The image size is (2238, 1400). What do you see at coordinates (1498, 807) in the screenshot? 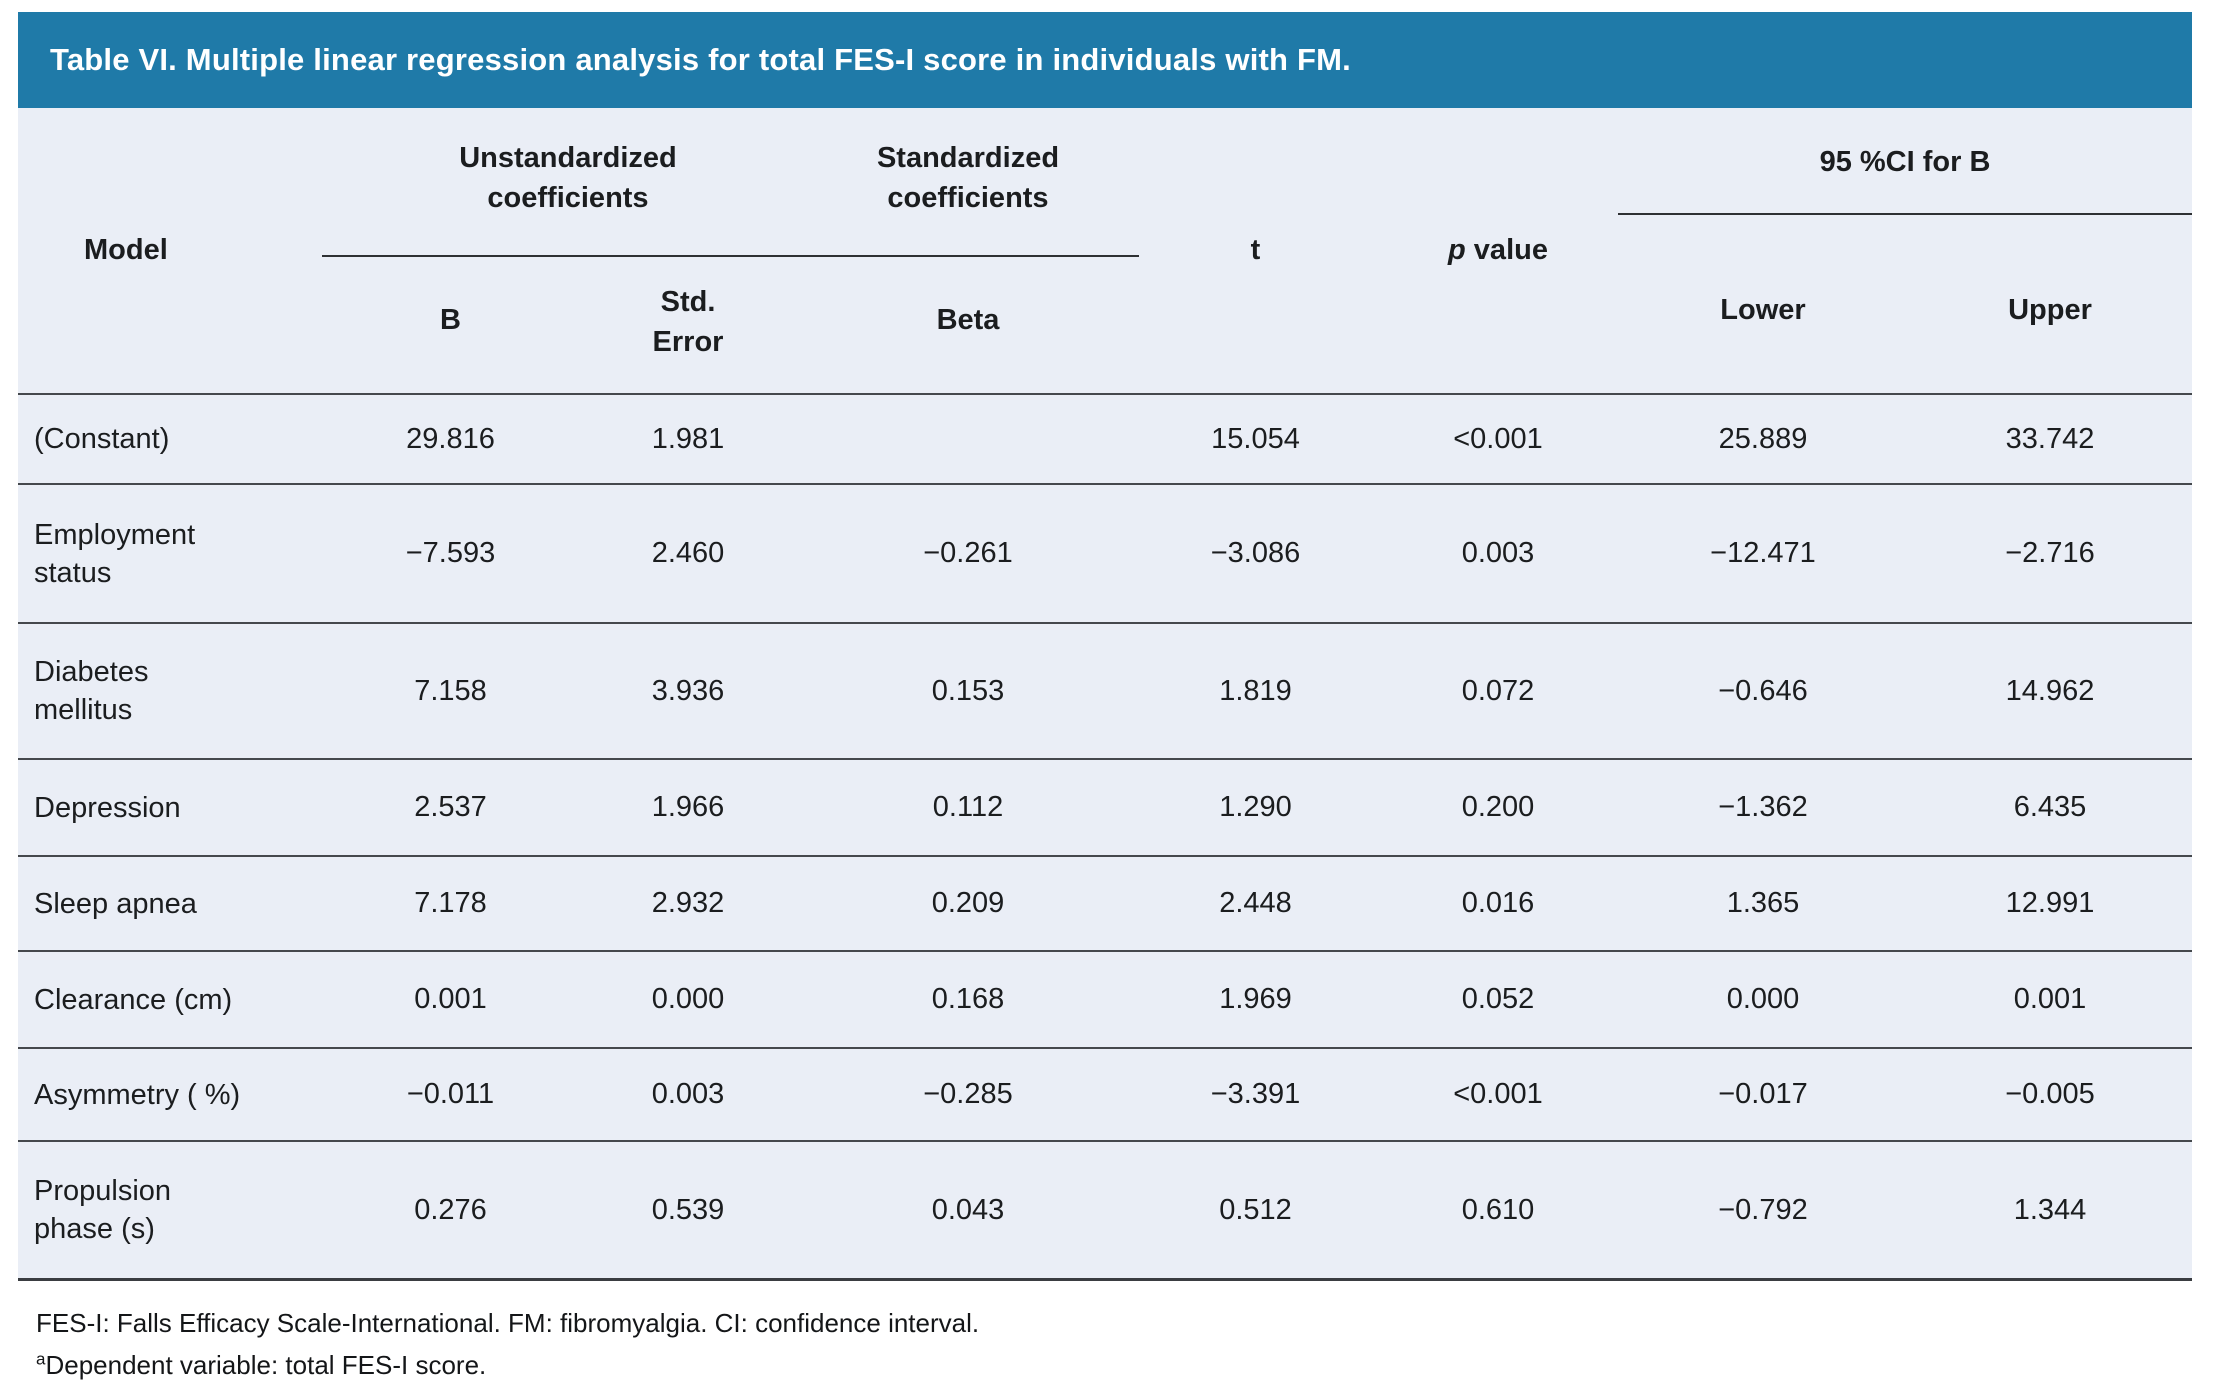
I see `cell-p: 0.200` at bounding box center [1498, 807].